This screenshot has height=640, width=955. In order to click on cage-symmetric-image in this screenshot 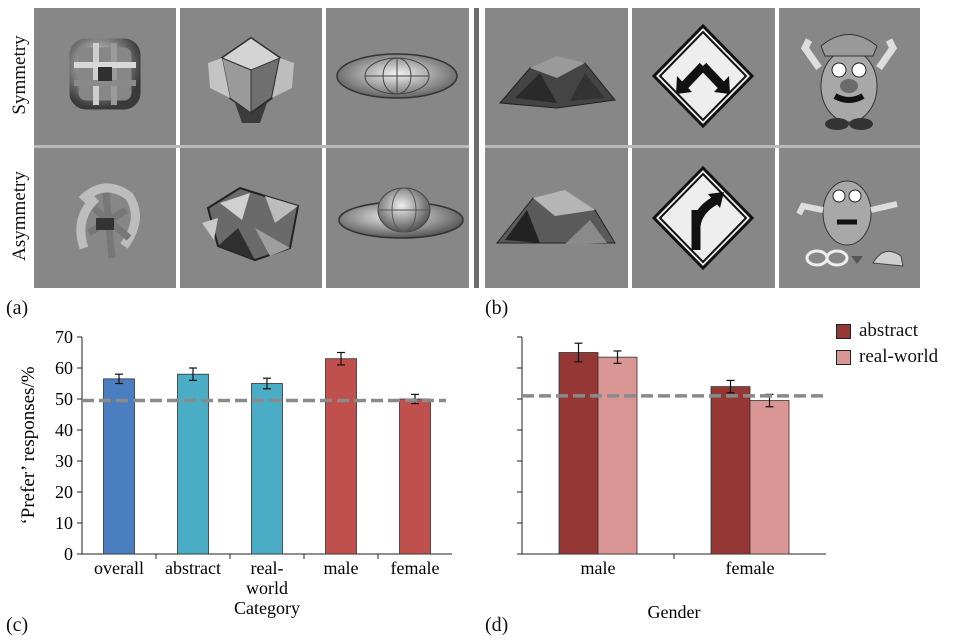, I will do `click(105, 74)`.